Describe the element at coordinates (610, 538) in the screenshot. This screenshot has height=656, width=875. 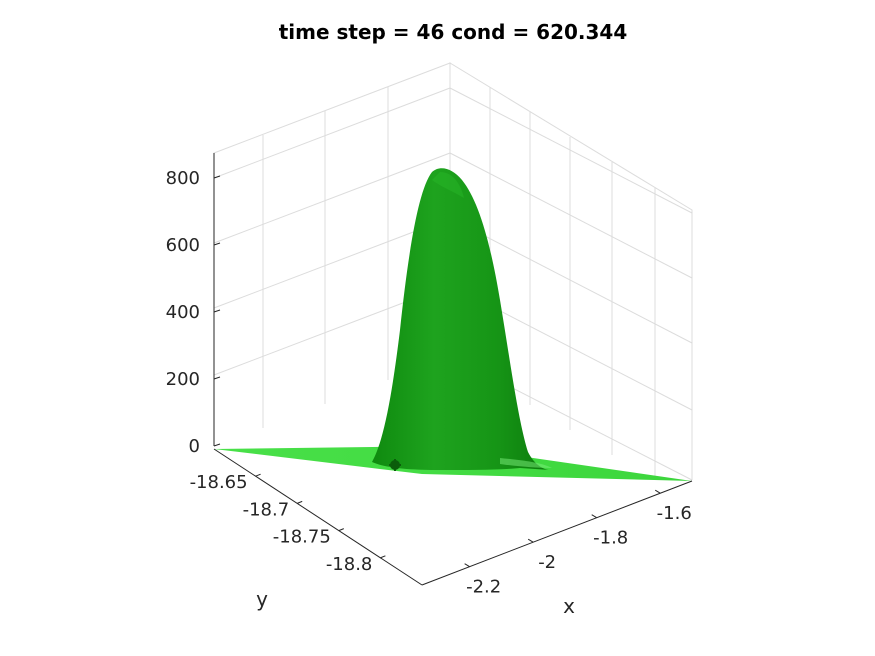
I see `x-tick-label: -1.8` at that location.